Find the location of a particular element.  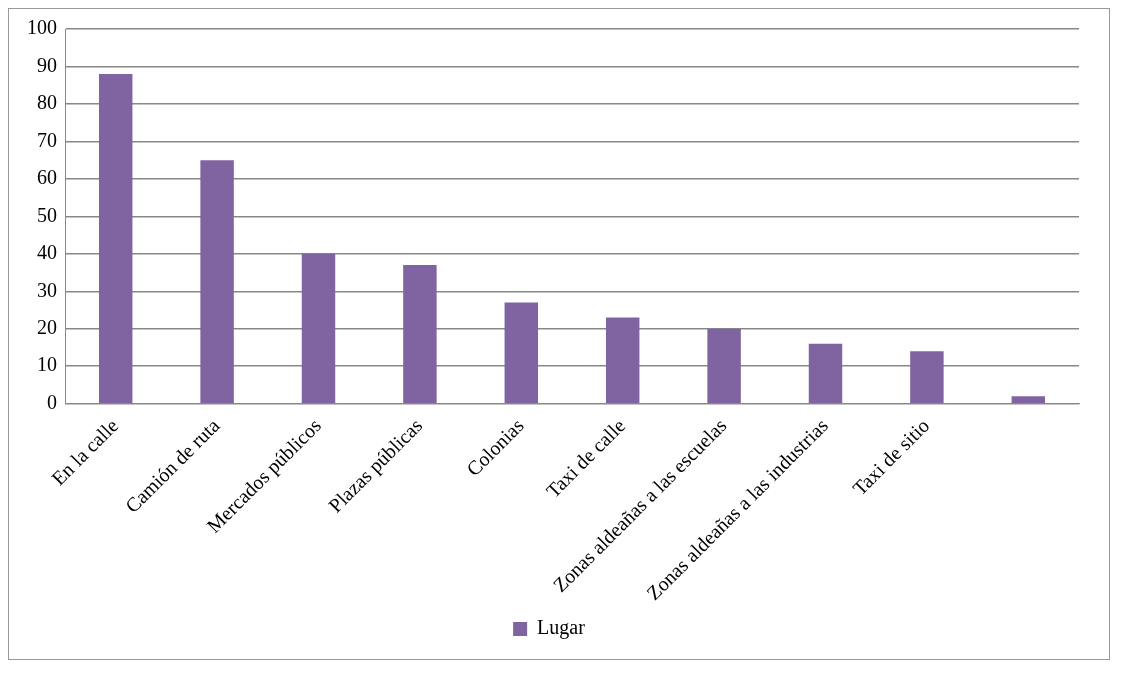

y-tick-label: 10 is located at coordinates (47, 364).